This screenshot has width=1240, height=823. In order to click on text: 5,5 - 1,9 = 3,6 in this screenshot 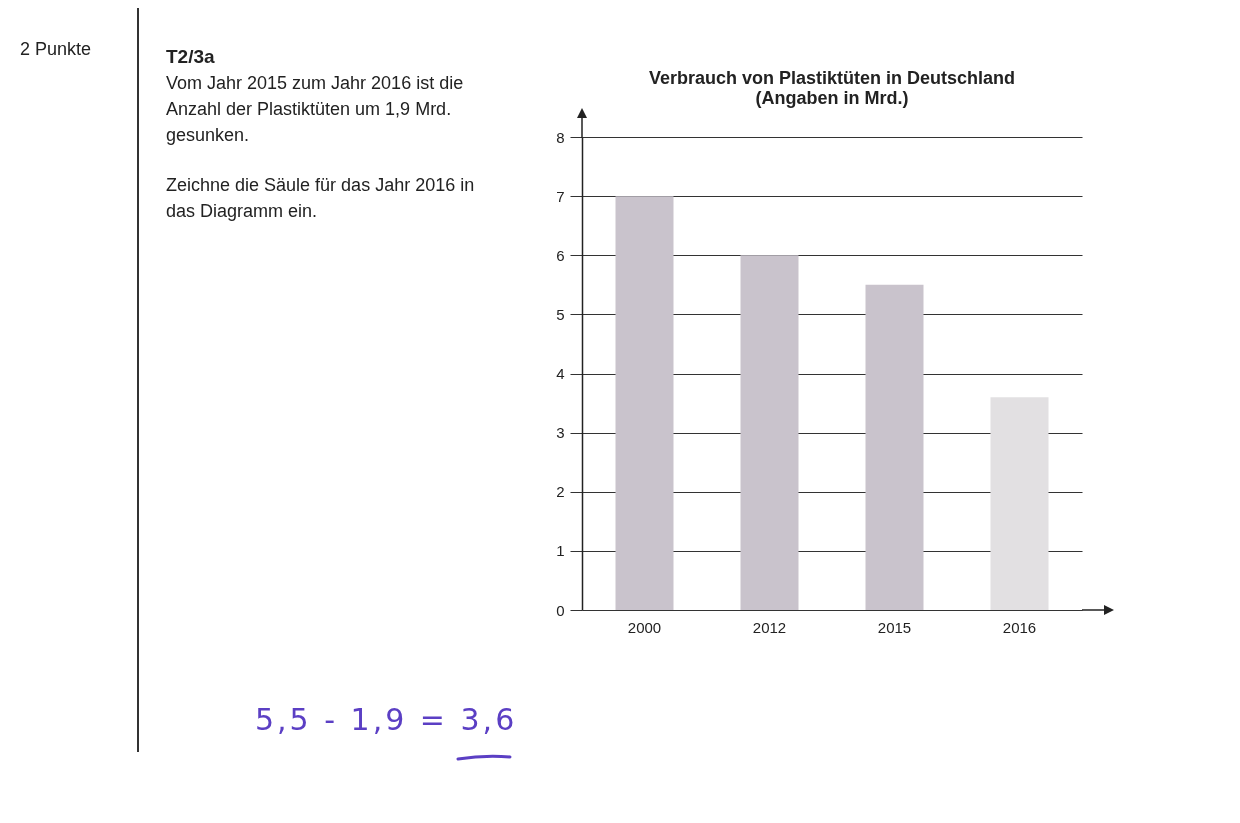, I will do `click(387, 720)`.